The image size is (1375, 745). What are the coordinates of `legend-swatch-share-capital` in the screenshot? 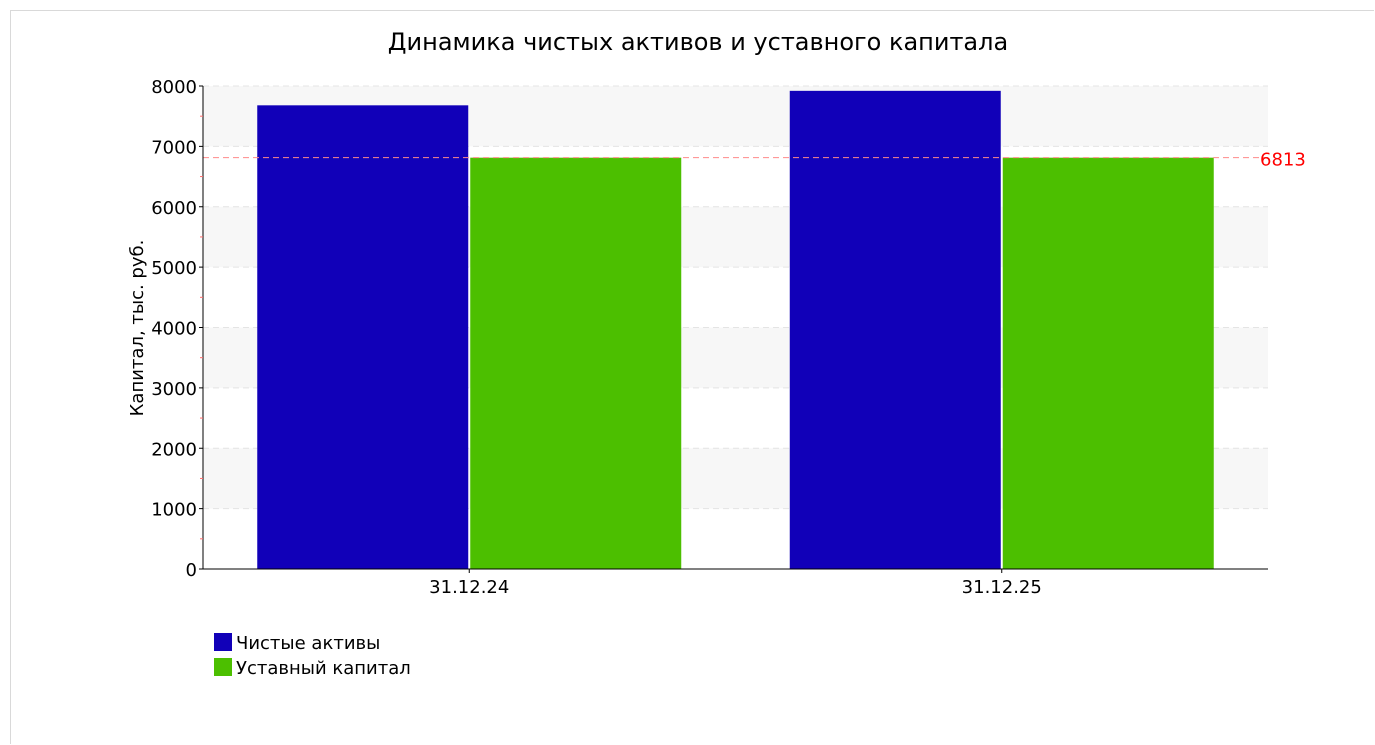 It's located at (223, 667).